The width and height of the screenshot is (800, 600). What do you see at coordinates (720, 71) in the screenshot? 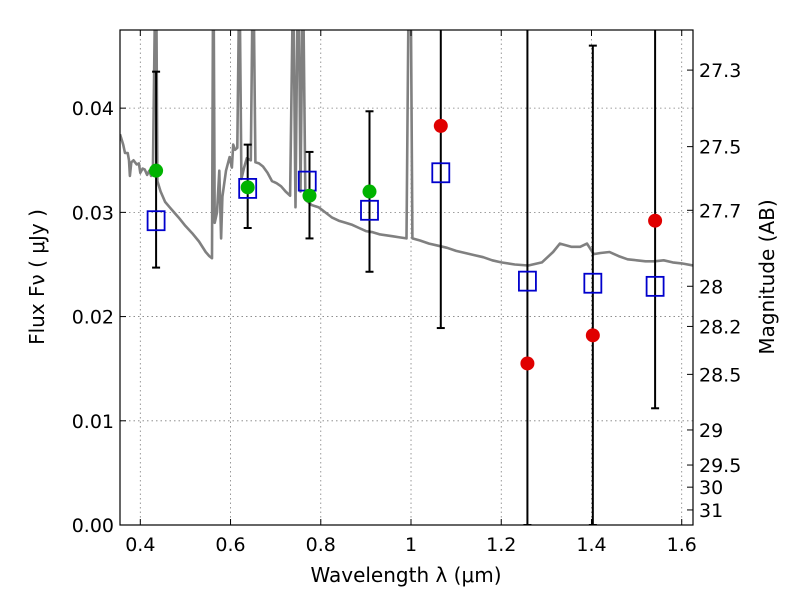
I see `y2-tick-label: 27.3` at bounding box center [720, 71].